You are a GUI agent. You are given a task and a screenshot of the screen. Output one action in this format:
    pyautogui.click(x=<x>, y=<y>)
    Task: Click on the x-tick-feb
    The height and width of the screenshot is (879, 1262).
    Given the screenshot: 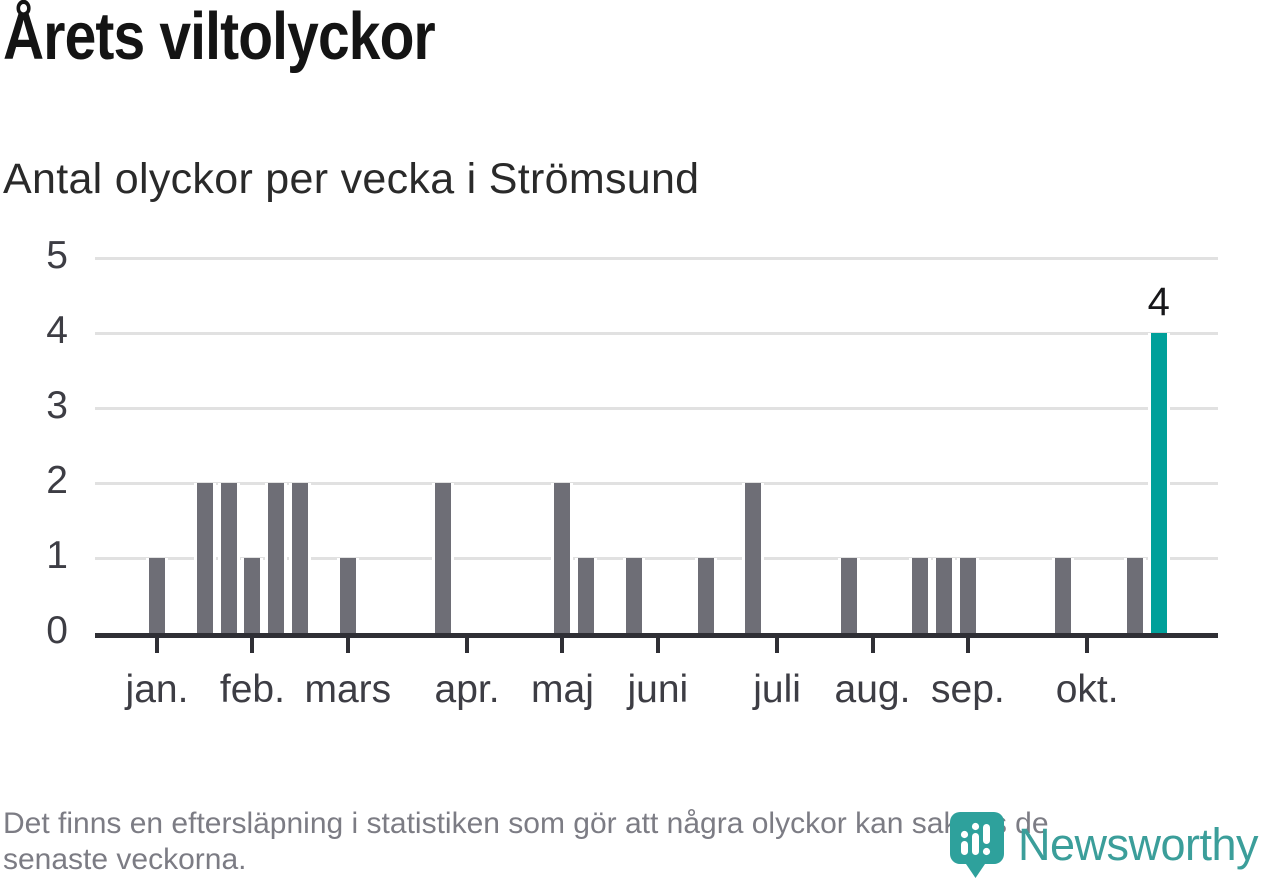 What is the action you would take?
    pyautogui.click(x=252, y=645)
    